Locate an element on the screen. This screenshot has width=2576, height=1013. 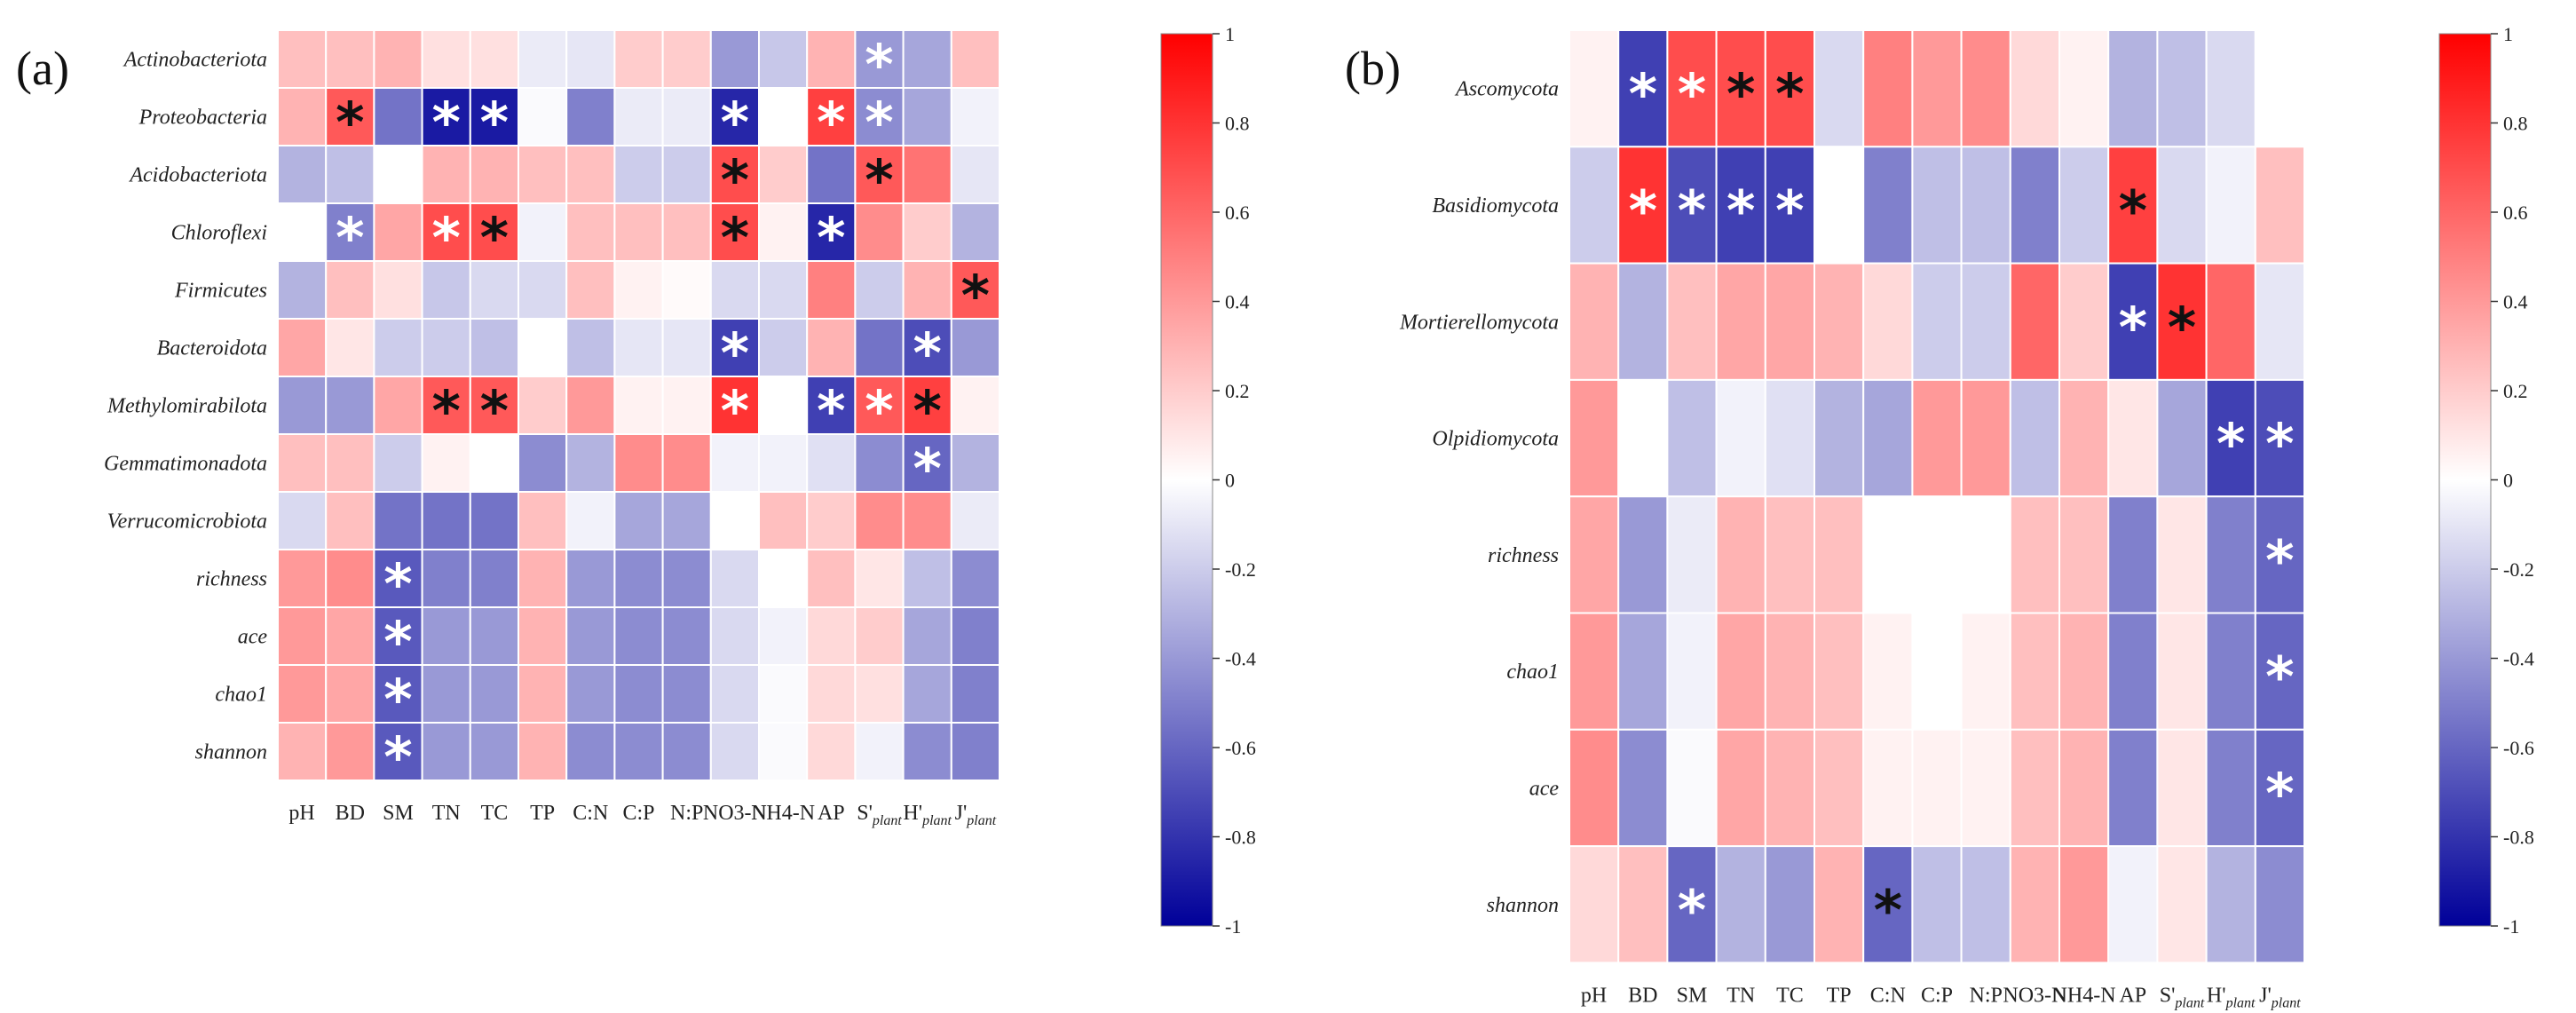
colorbar-tick-label: 0.8 is located at coordinates (1237, 124).